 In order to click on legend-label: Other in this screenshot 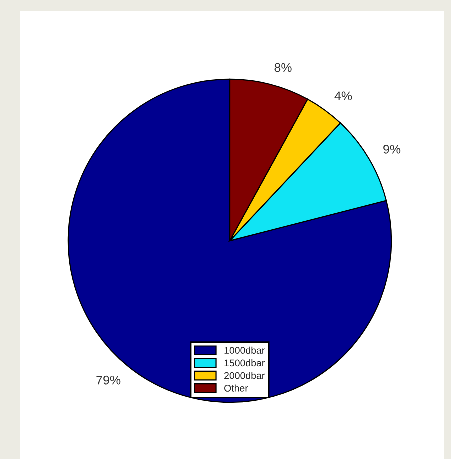, I will do `click(236, 388)`.